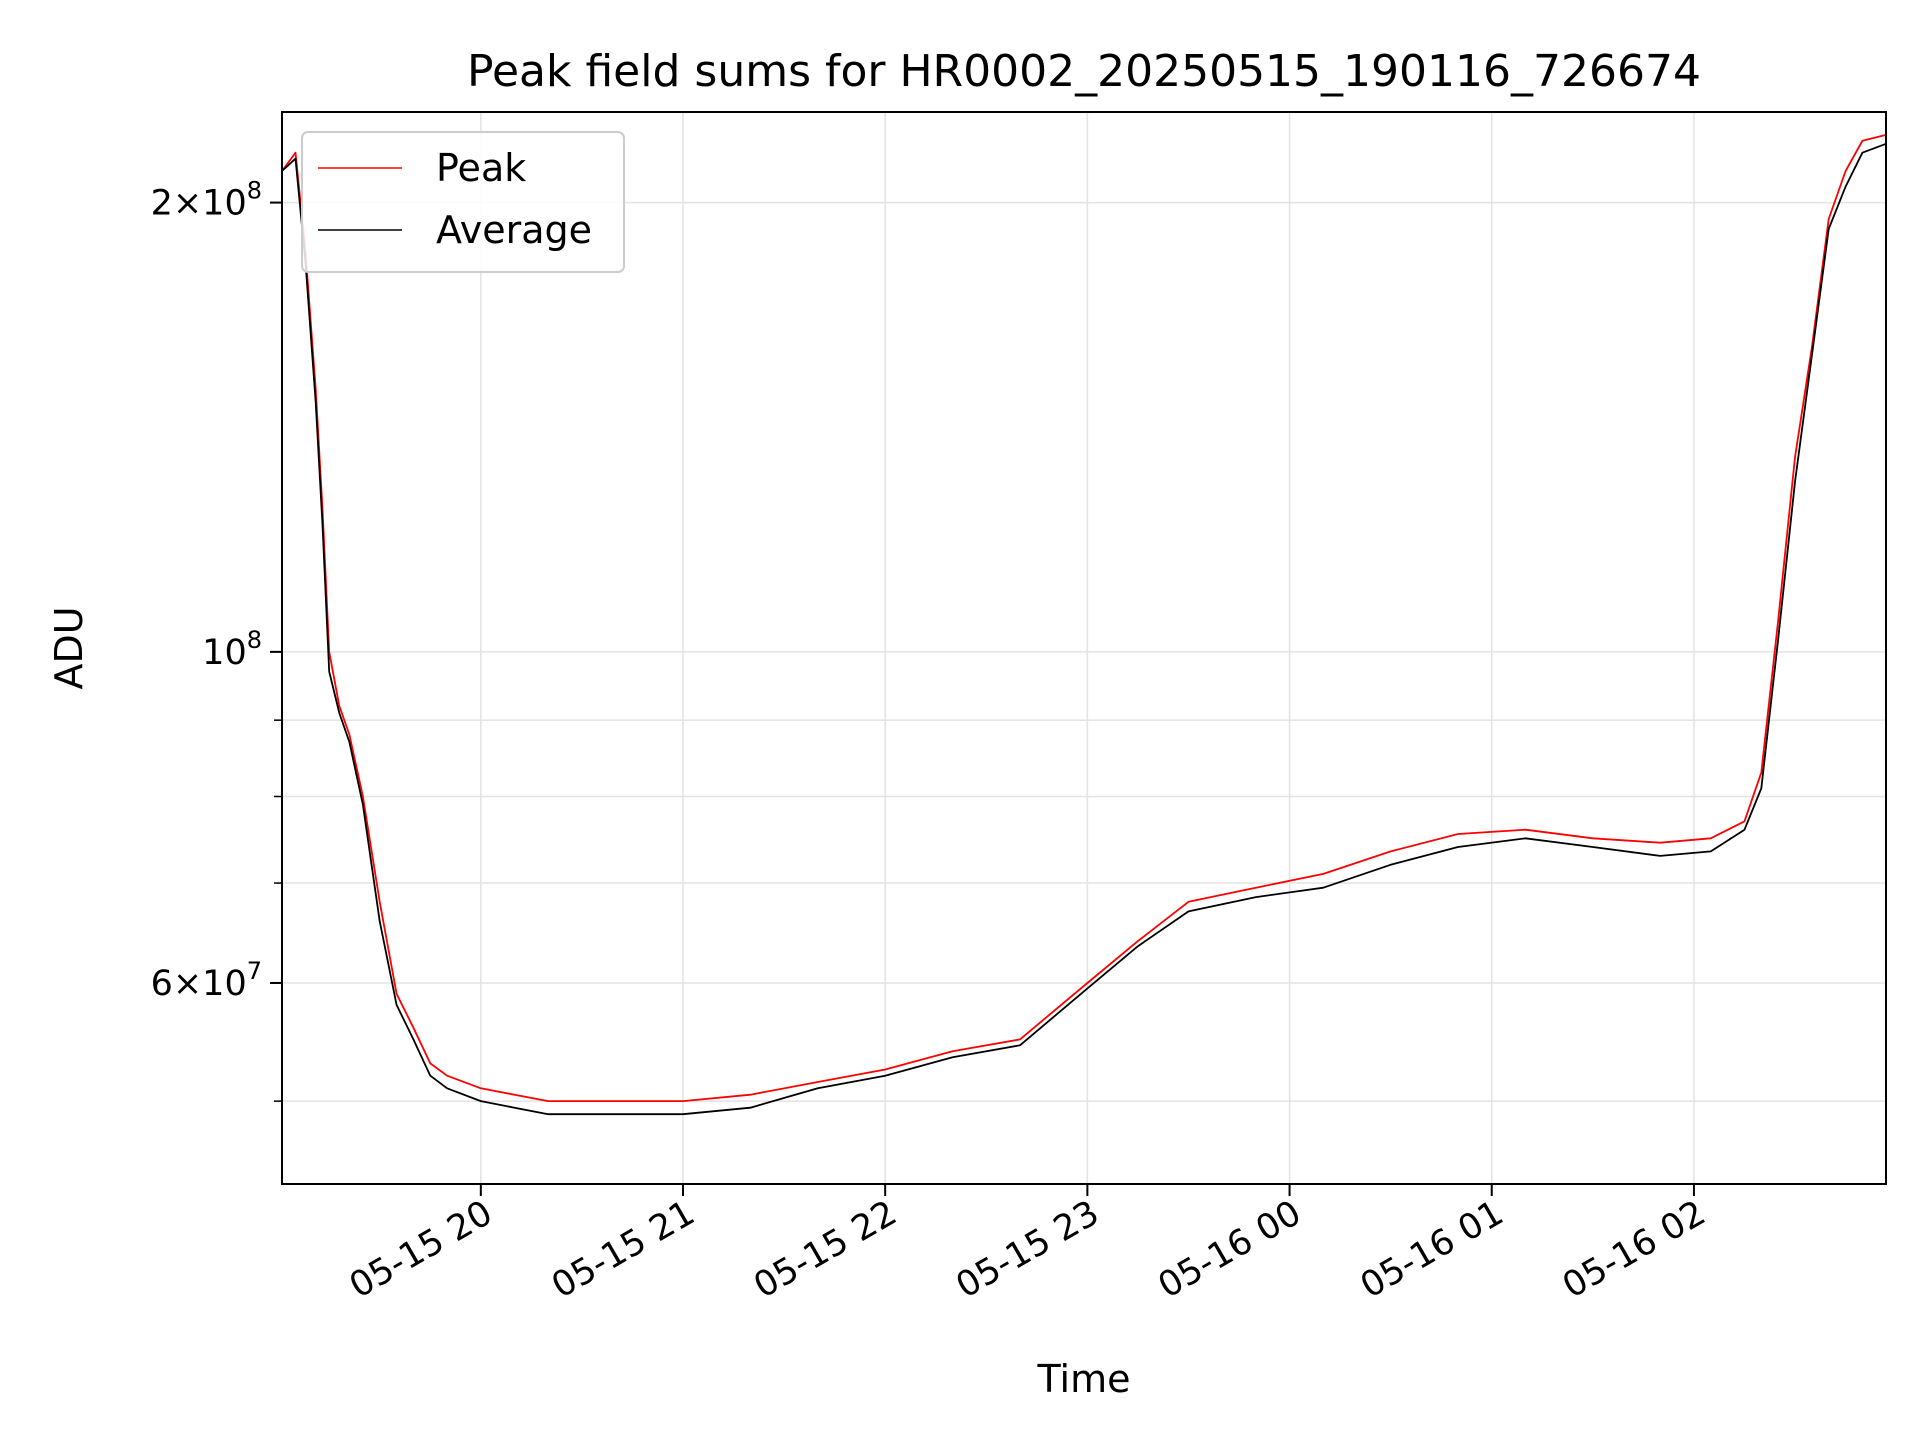  Describe the element at coordinates (1634, 1249) in the screenshot. I see `x-tick-label: 05-16 02` at that location.